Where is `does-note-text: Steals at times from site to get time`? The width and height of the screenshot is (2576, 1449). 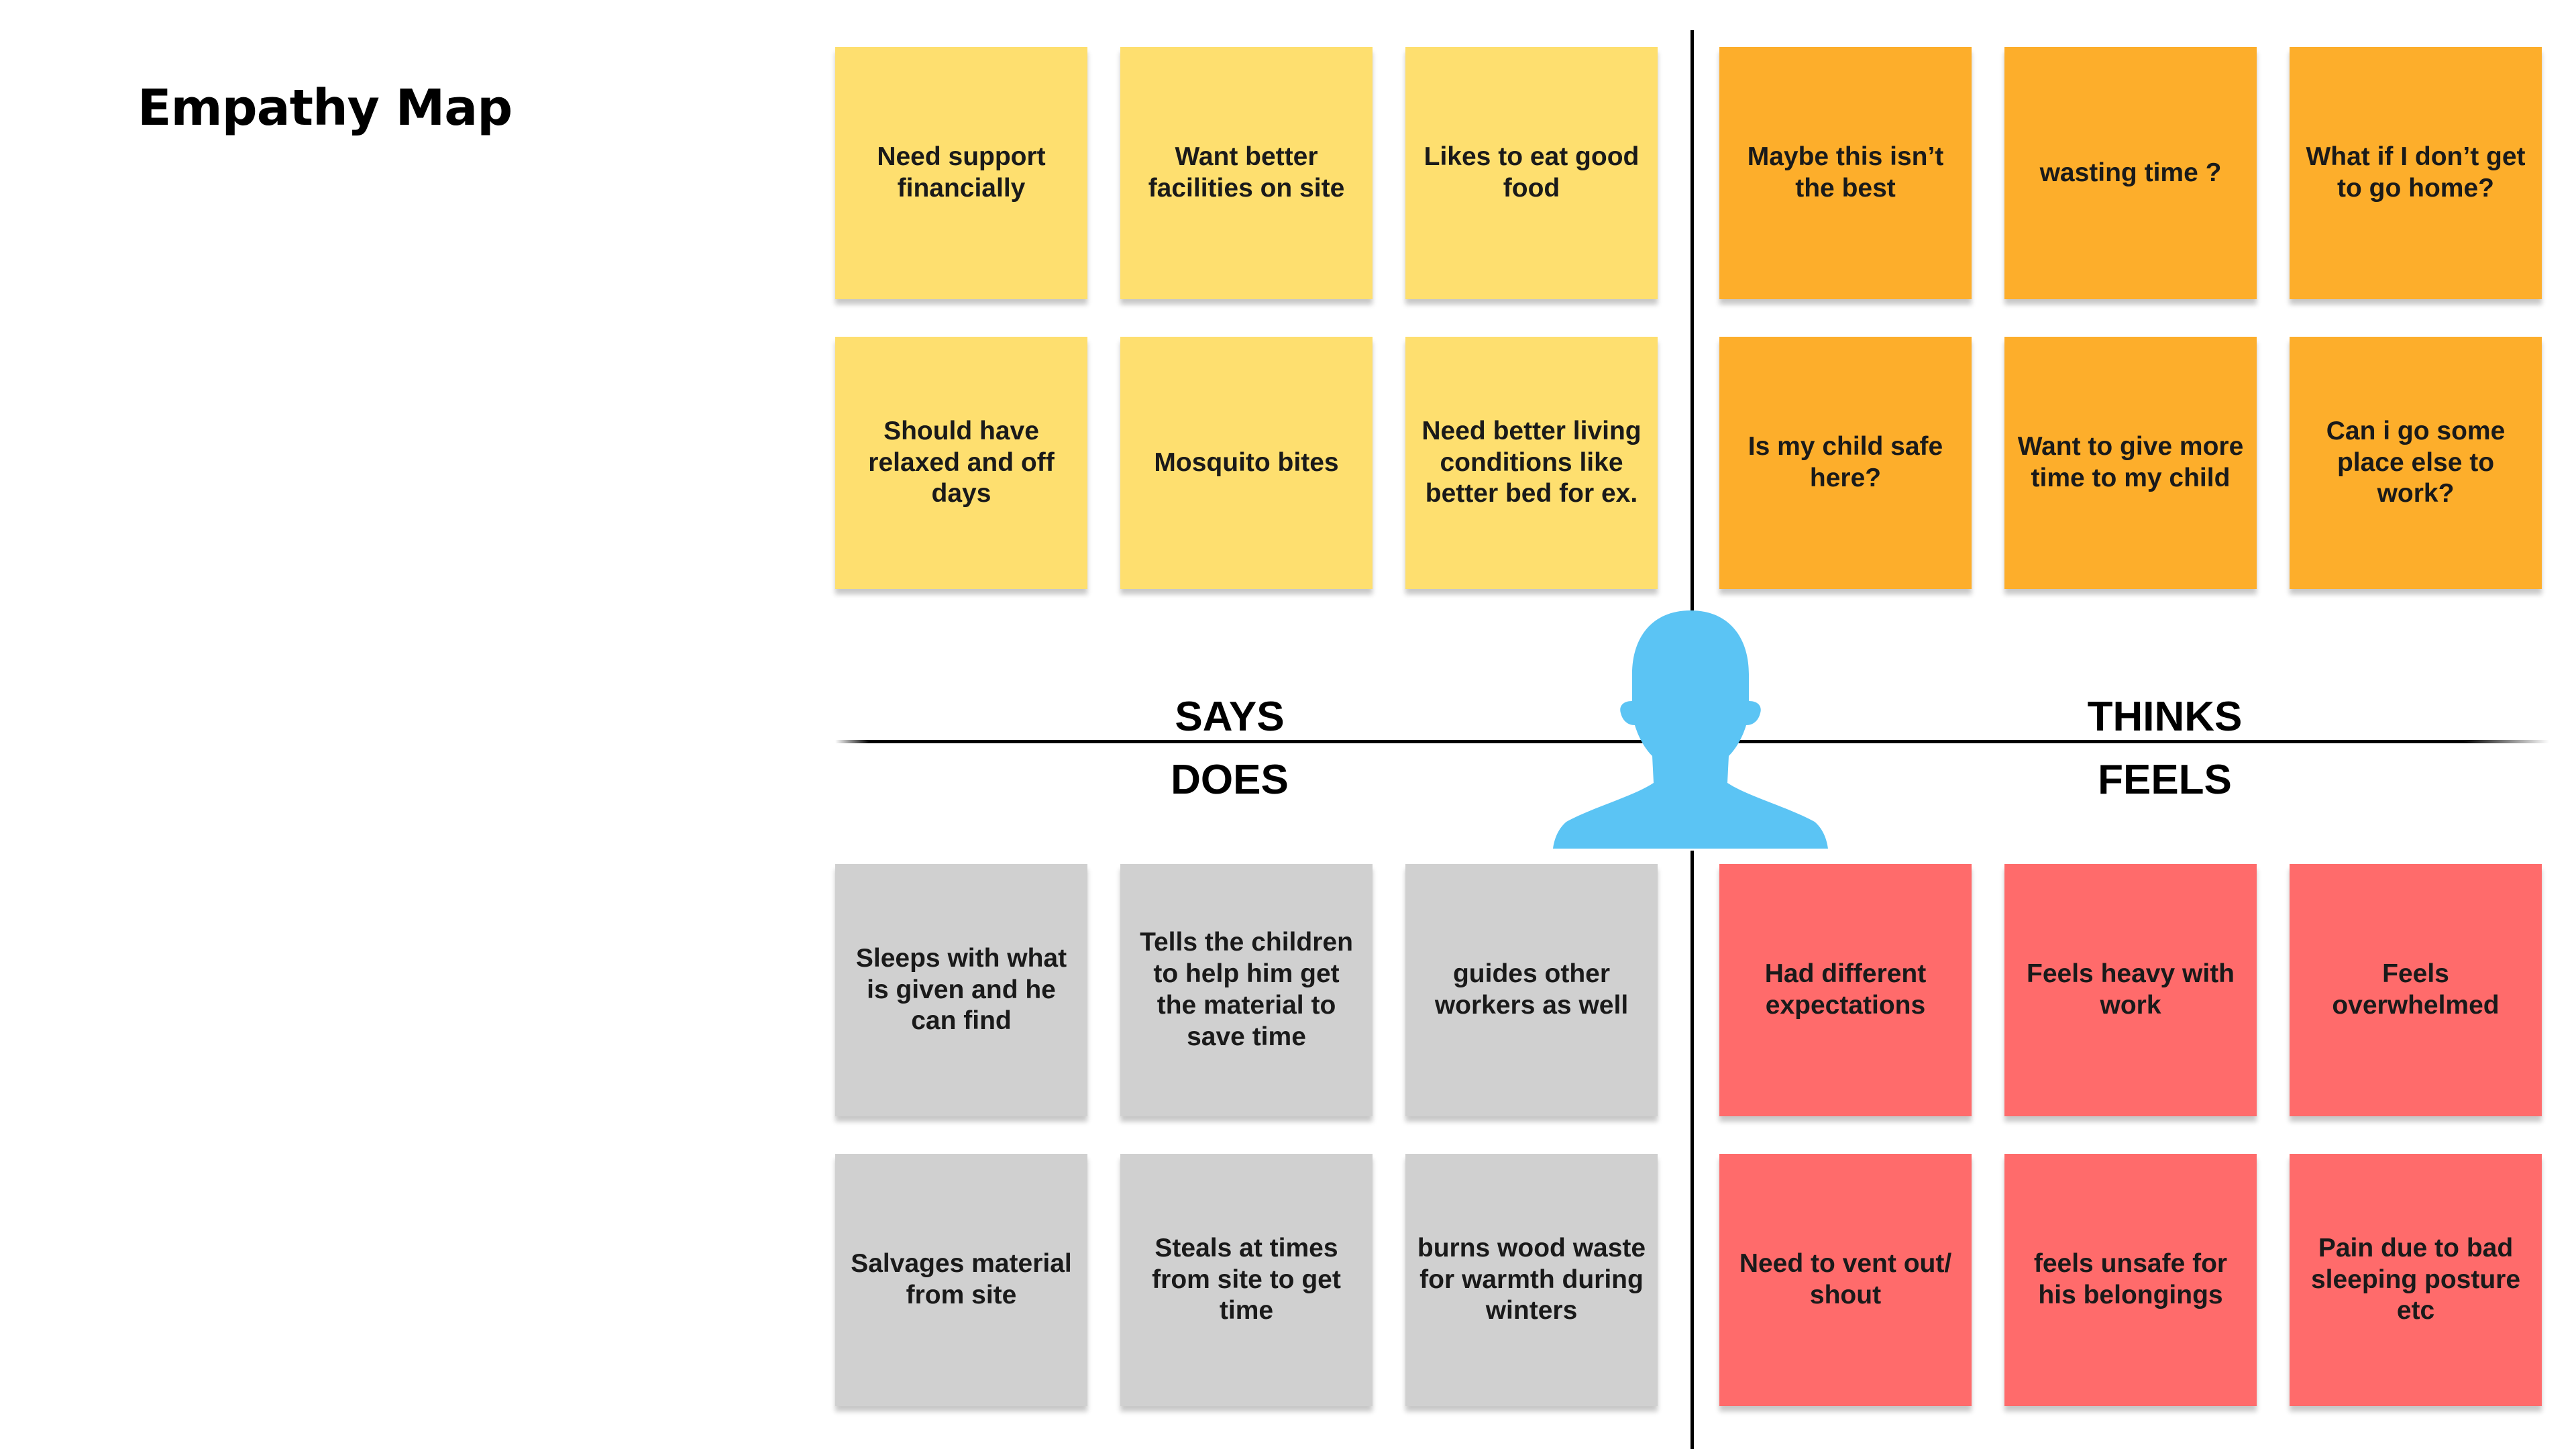
does-note-text: Steals at times from site to get time is located at coordinates (1246, 1279).